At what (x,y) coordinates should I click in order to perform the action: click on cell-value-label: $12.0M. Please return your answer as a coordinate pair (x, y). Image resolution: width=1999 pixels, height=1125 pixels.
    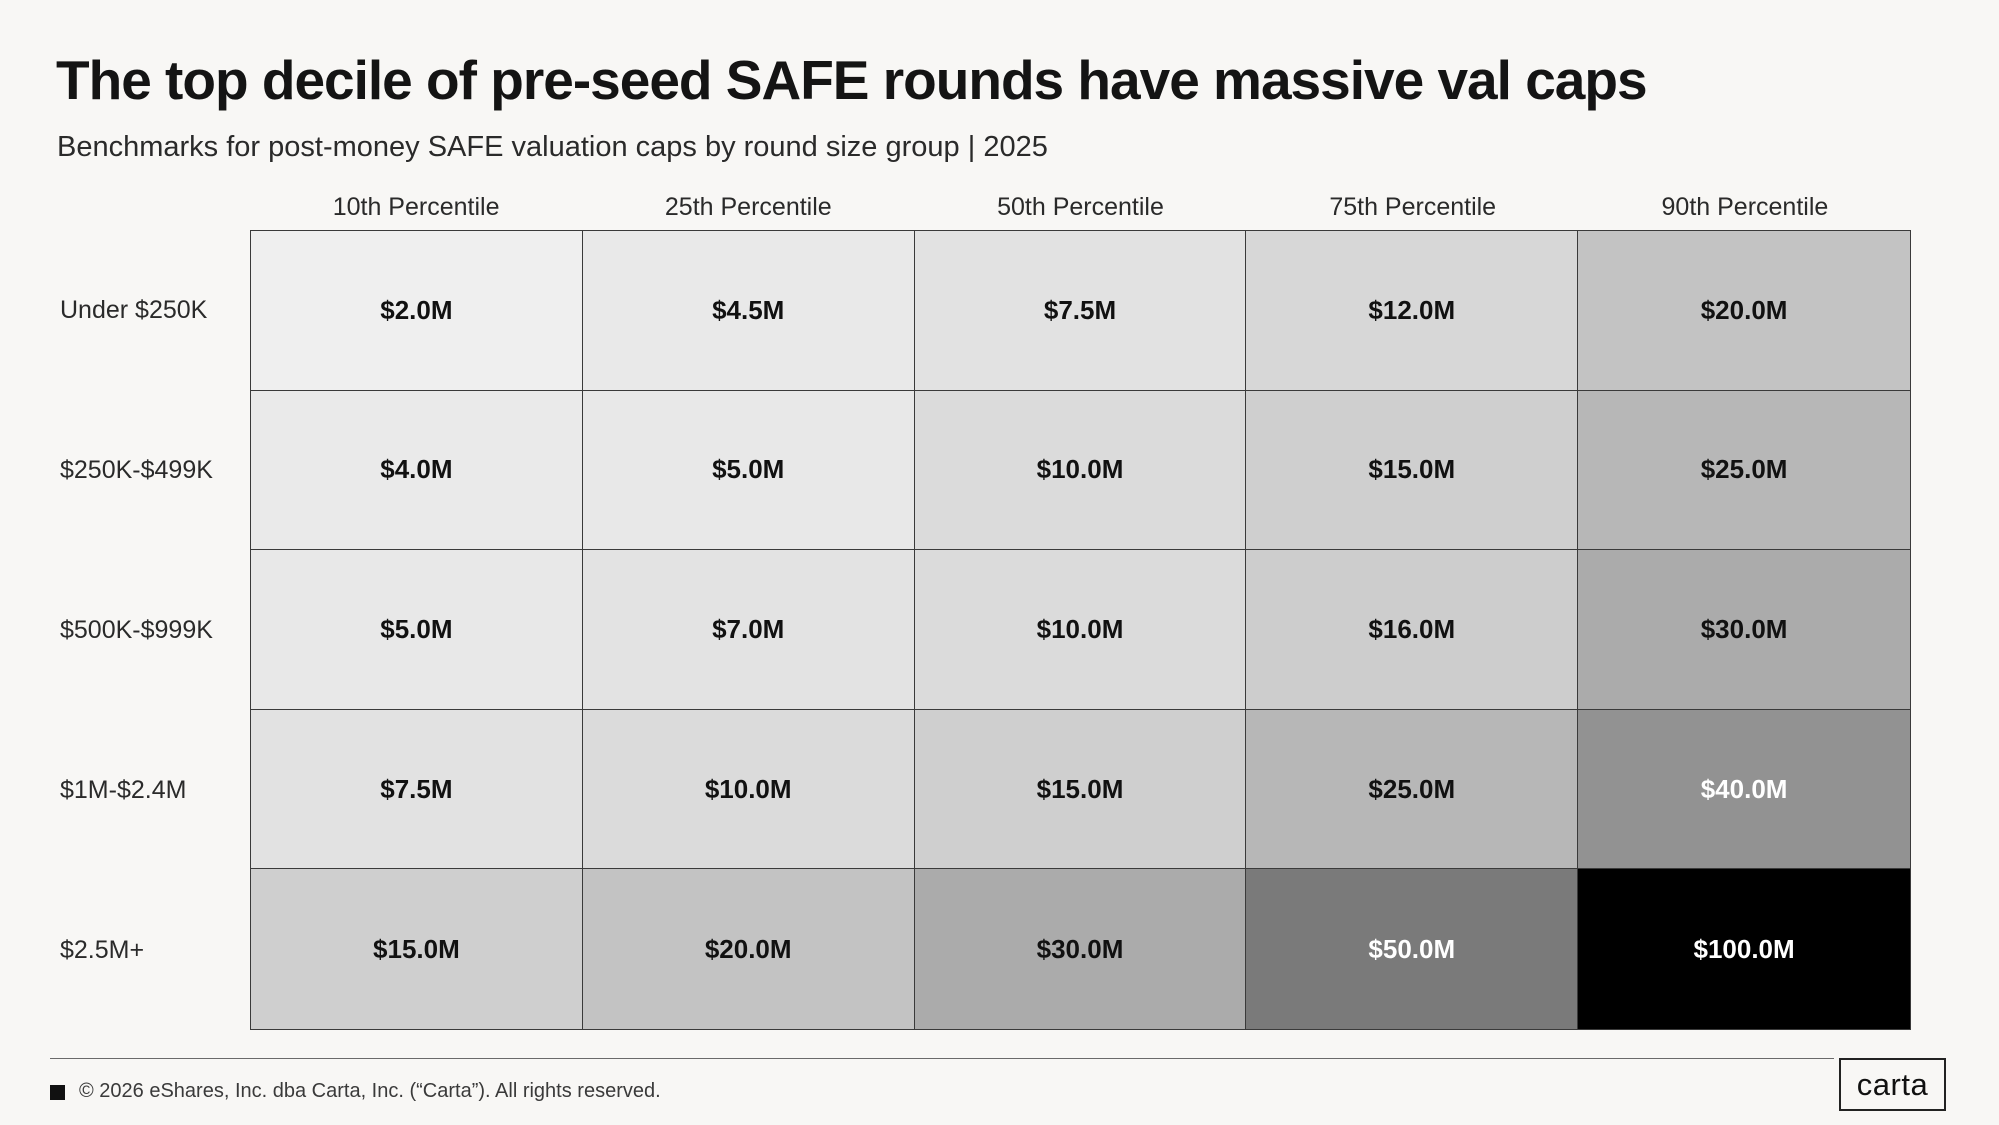
    Looking at the image, I should click on (1412, 309).